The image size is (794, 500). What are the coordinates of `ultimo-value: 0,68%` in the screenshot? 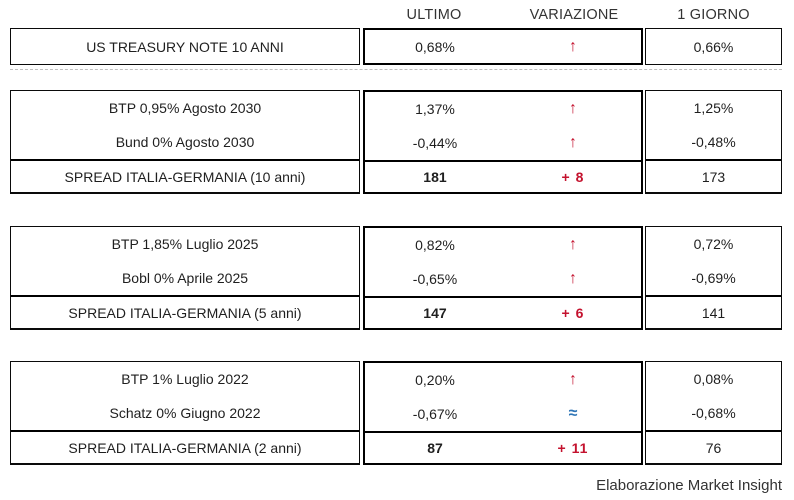 It's located at (435, 46).